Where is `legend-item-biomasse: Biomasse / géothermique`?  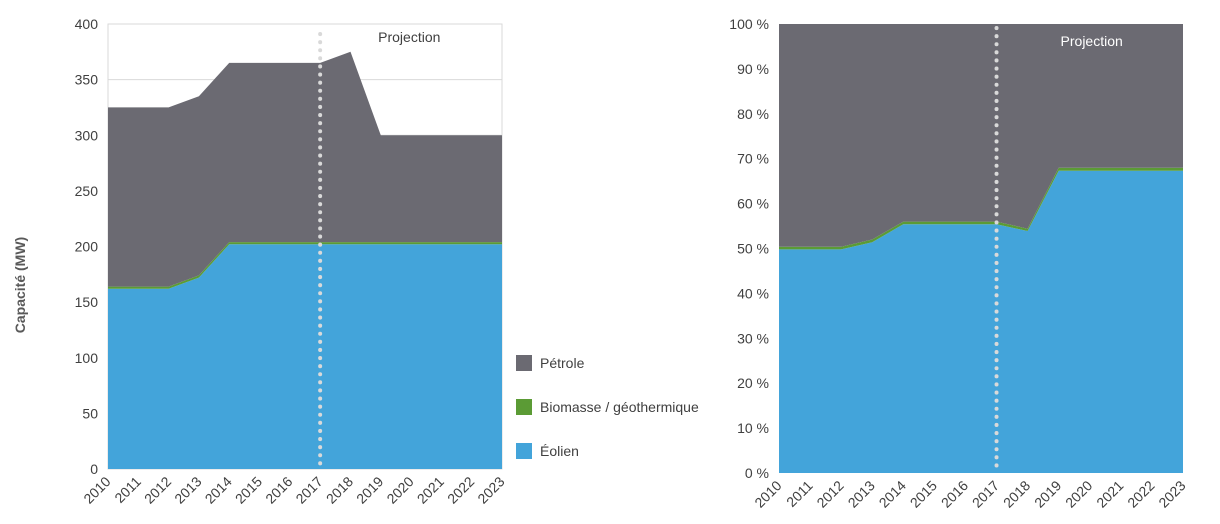
legend-item-biomasse: Biomasse / géothermique is located at coordinates (607, 407).